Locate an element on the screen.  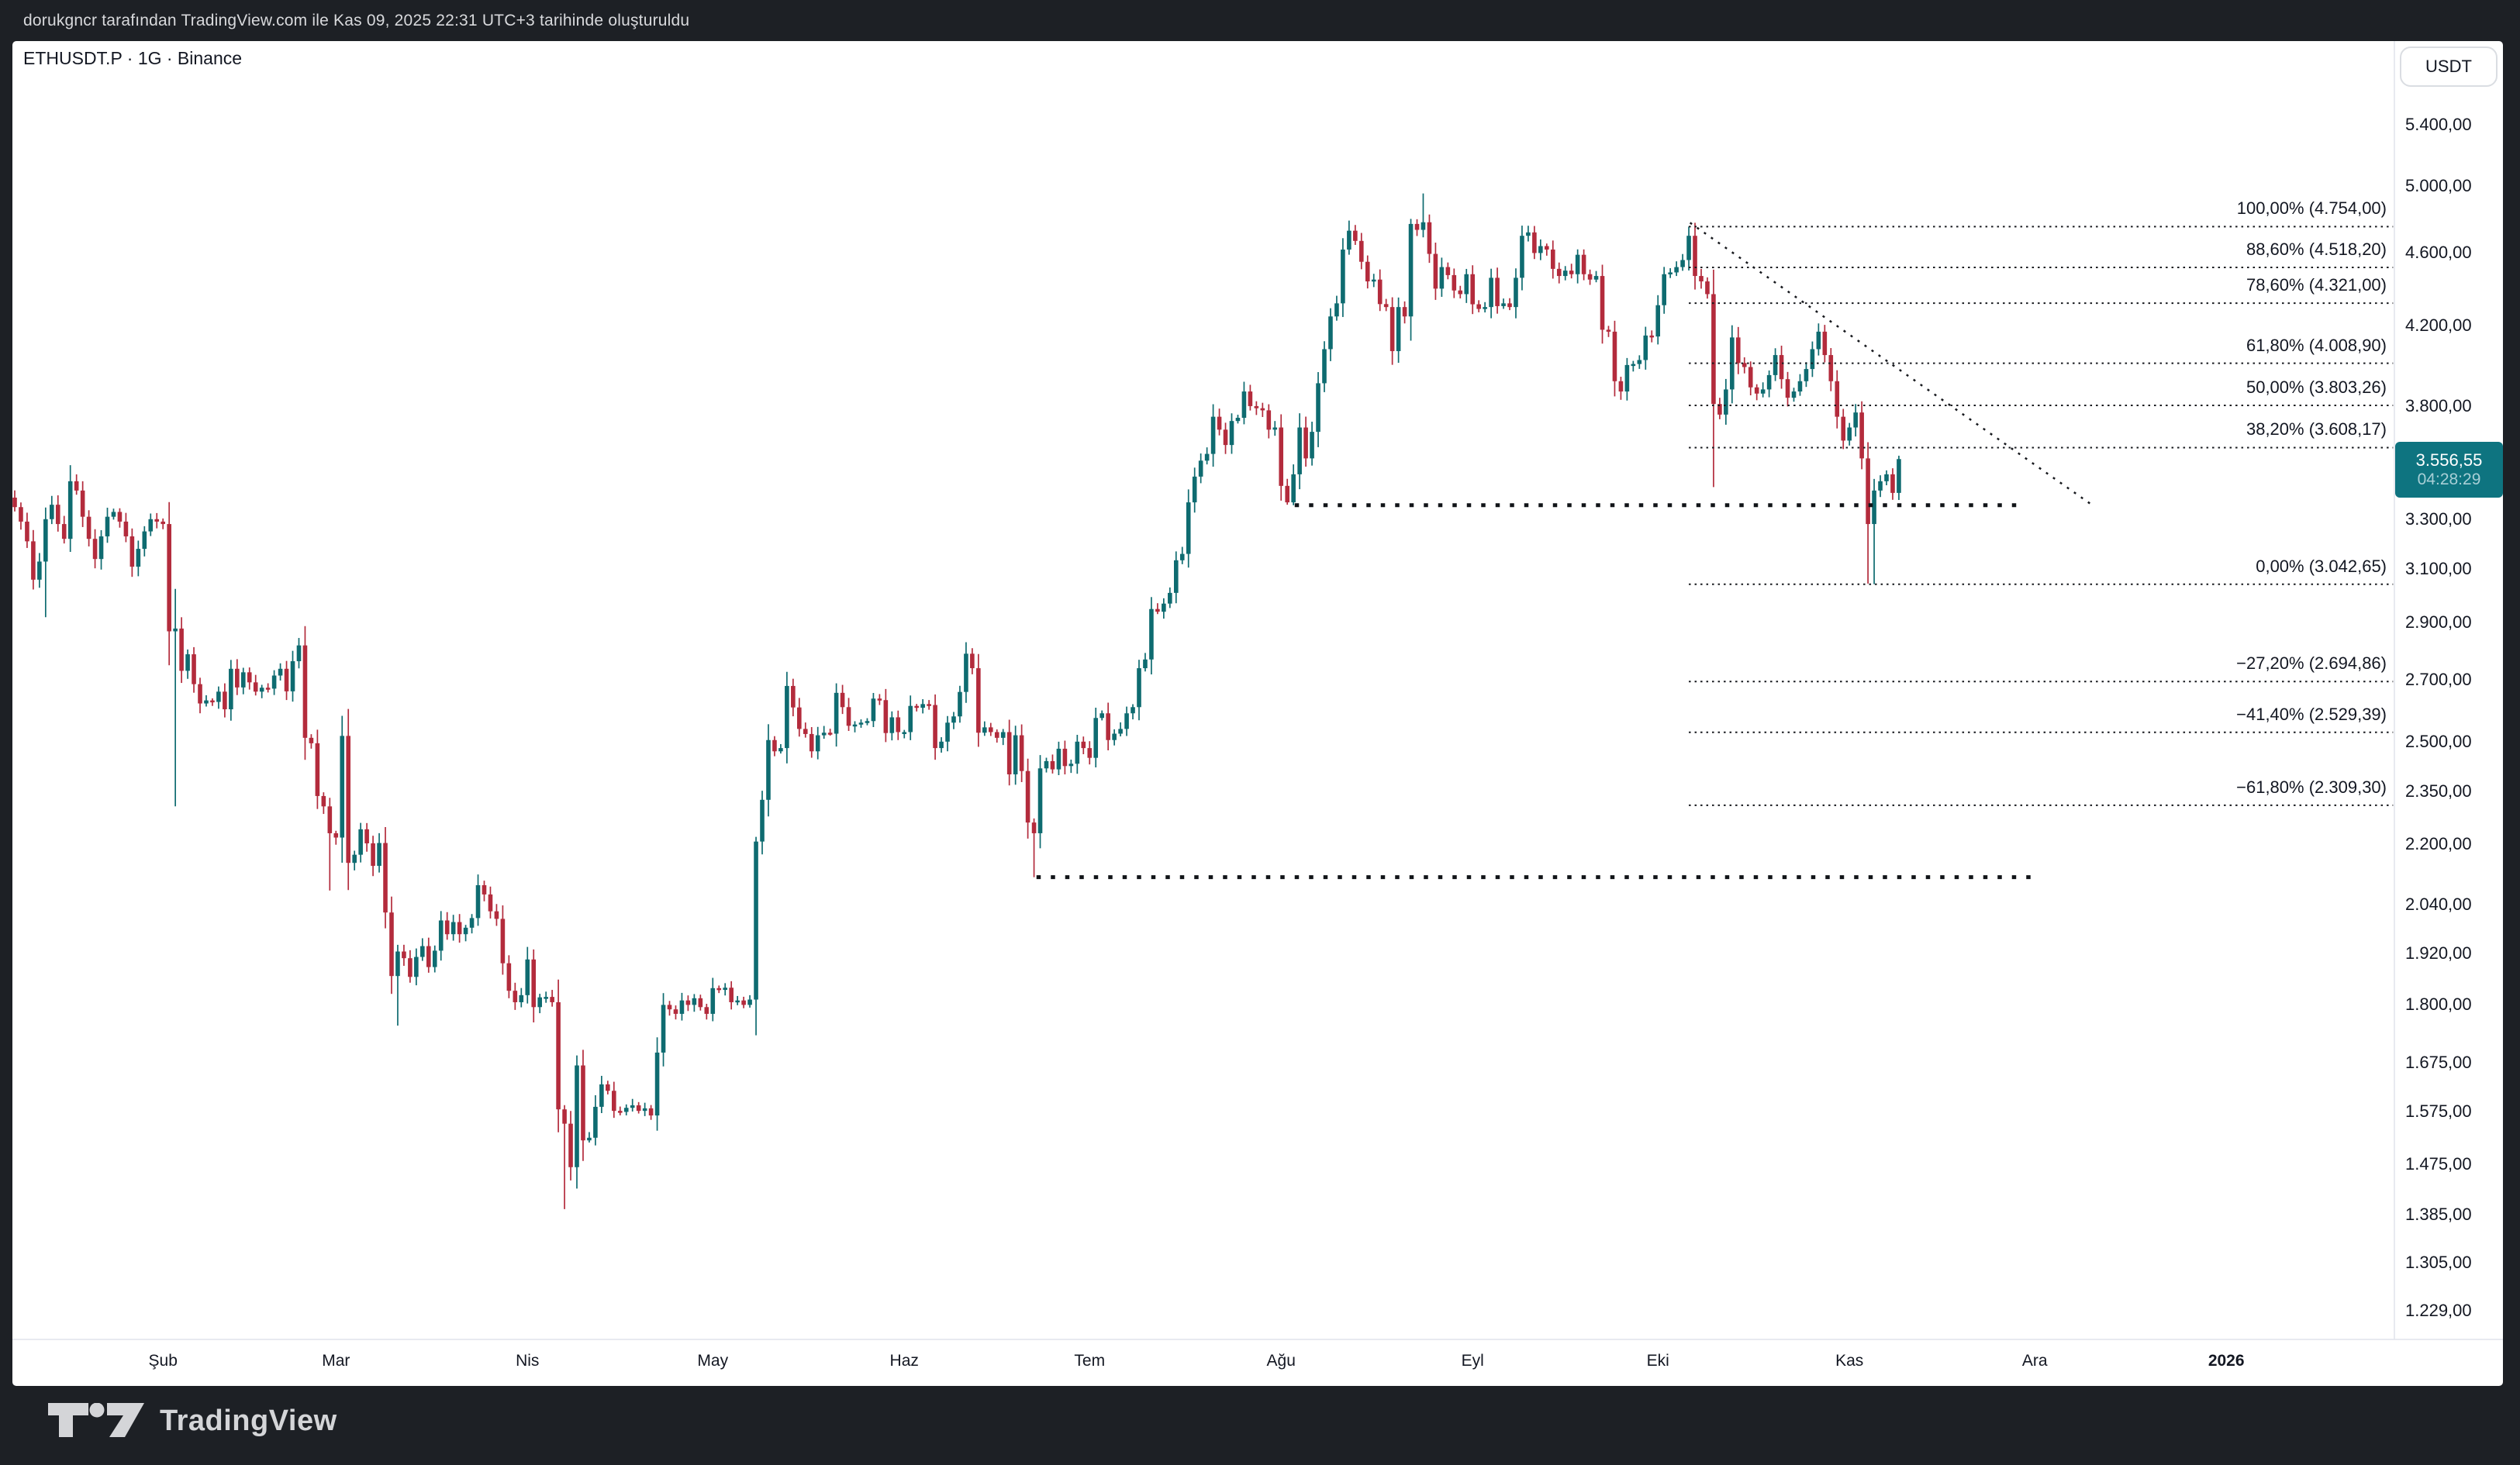
time-axis-label: Tem is located at coordinates (1090, 1361).